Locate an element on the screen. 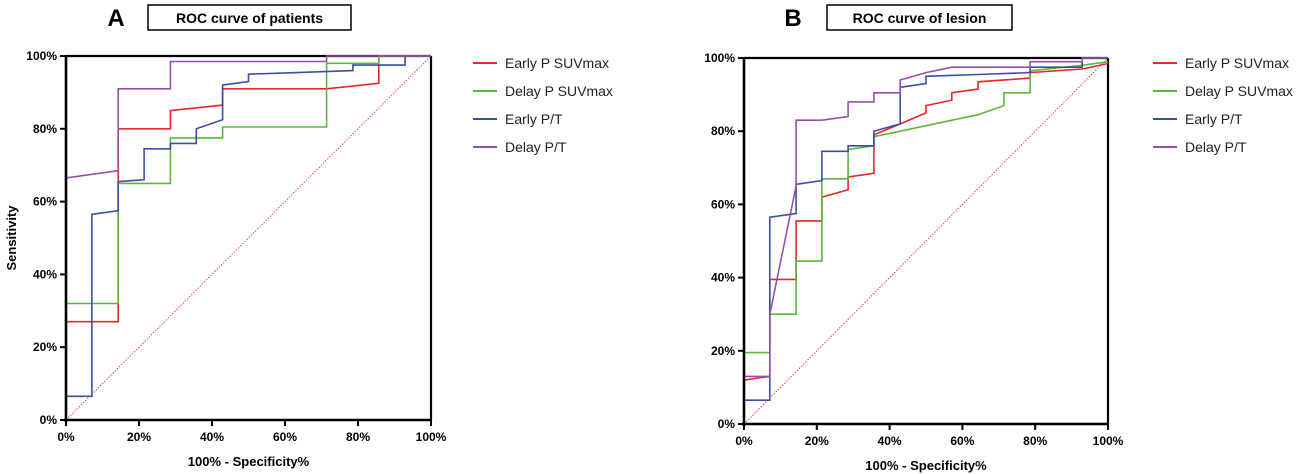 Image resolution: width=1299 pixels, height=474 pixels. y-axis-label: Sensitivity is located at coordinates (11, 238).